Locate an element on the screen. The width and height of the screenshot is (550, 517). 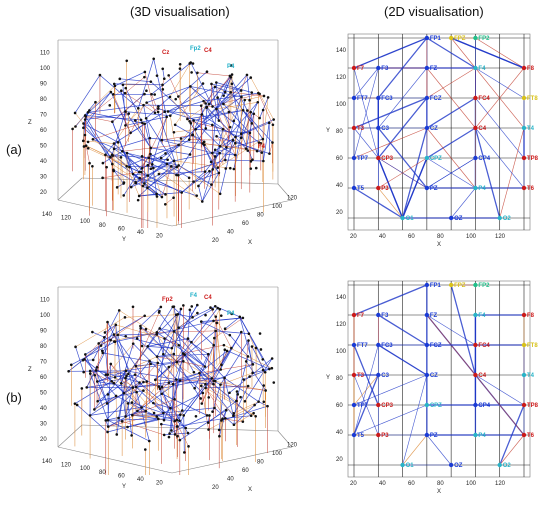
network-edges is located at coordinates (173, 143).